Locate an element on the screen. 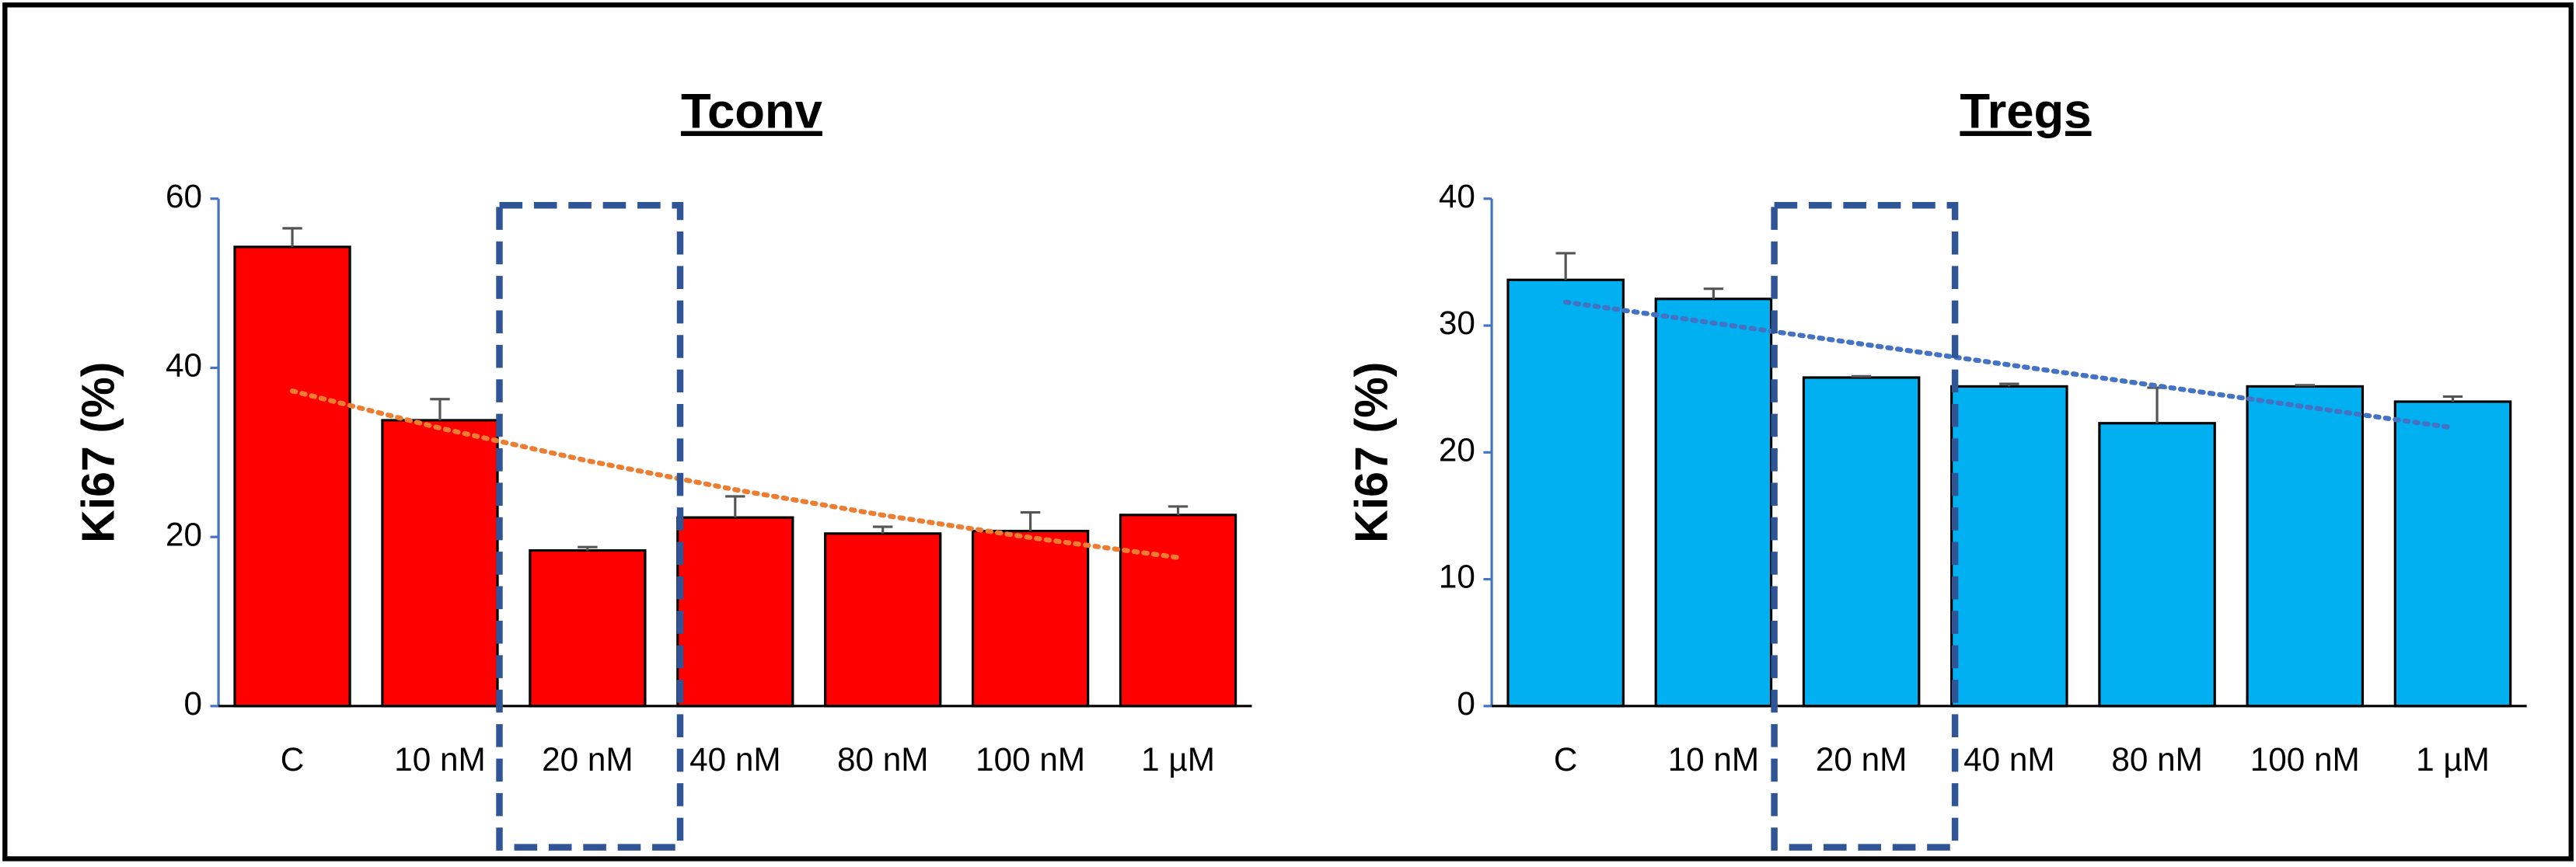  chart-title: Tregs is located at coordinates (2026, 112).